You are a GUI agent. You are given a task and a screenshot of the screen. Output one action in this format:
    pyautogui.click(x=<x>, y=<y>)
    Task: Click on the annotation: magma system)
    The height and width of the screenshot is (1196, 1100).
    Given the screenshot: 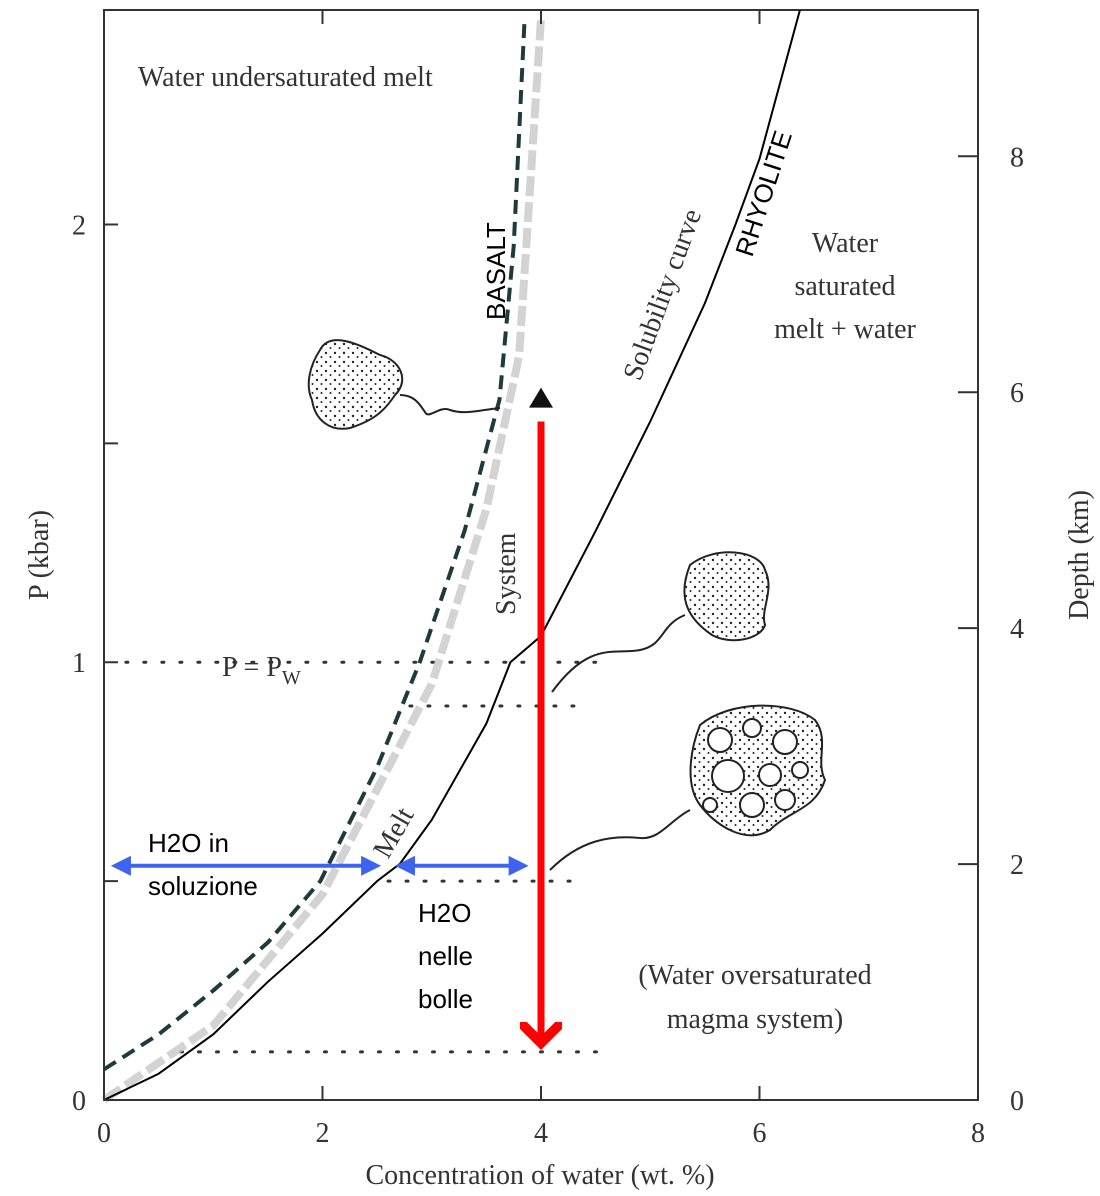 What is the action you would take?
    pyautogui.click(x=755, y=1019)
    